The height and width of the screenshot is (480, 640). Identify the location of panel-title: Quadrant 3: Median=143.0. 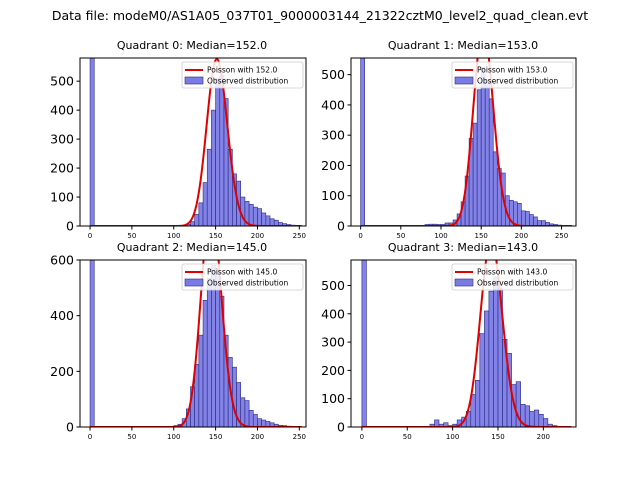
(463, 247).